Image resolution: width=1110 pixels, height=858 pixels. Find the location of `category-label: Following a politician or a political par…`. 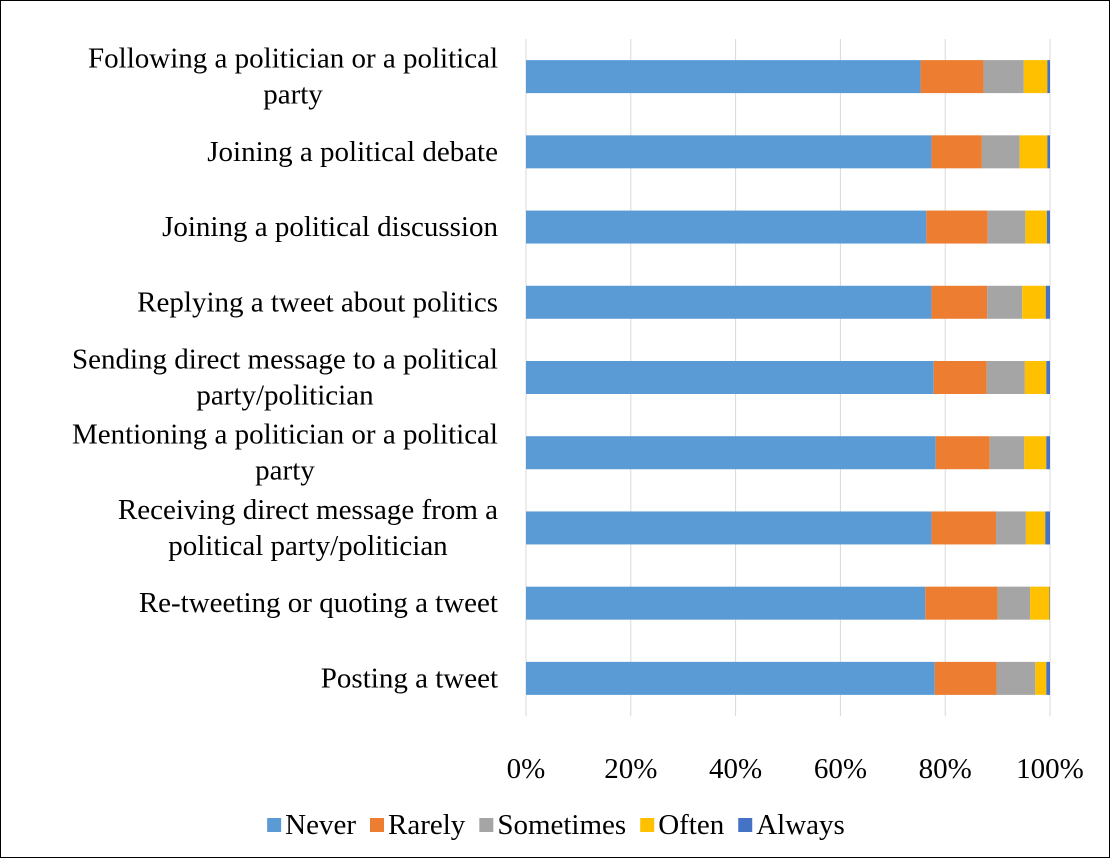

category-label: Following a politician or a political par… is located at coordinates (293, 77).